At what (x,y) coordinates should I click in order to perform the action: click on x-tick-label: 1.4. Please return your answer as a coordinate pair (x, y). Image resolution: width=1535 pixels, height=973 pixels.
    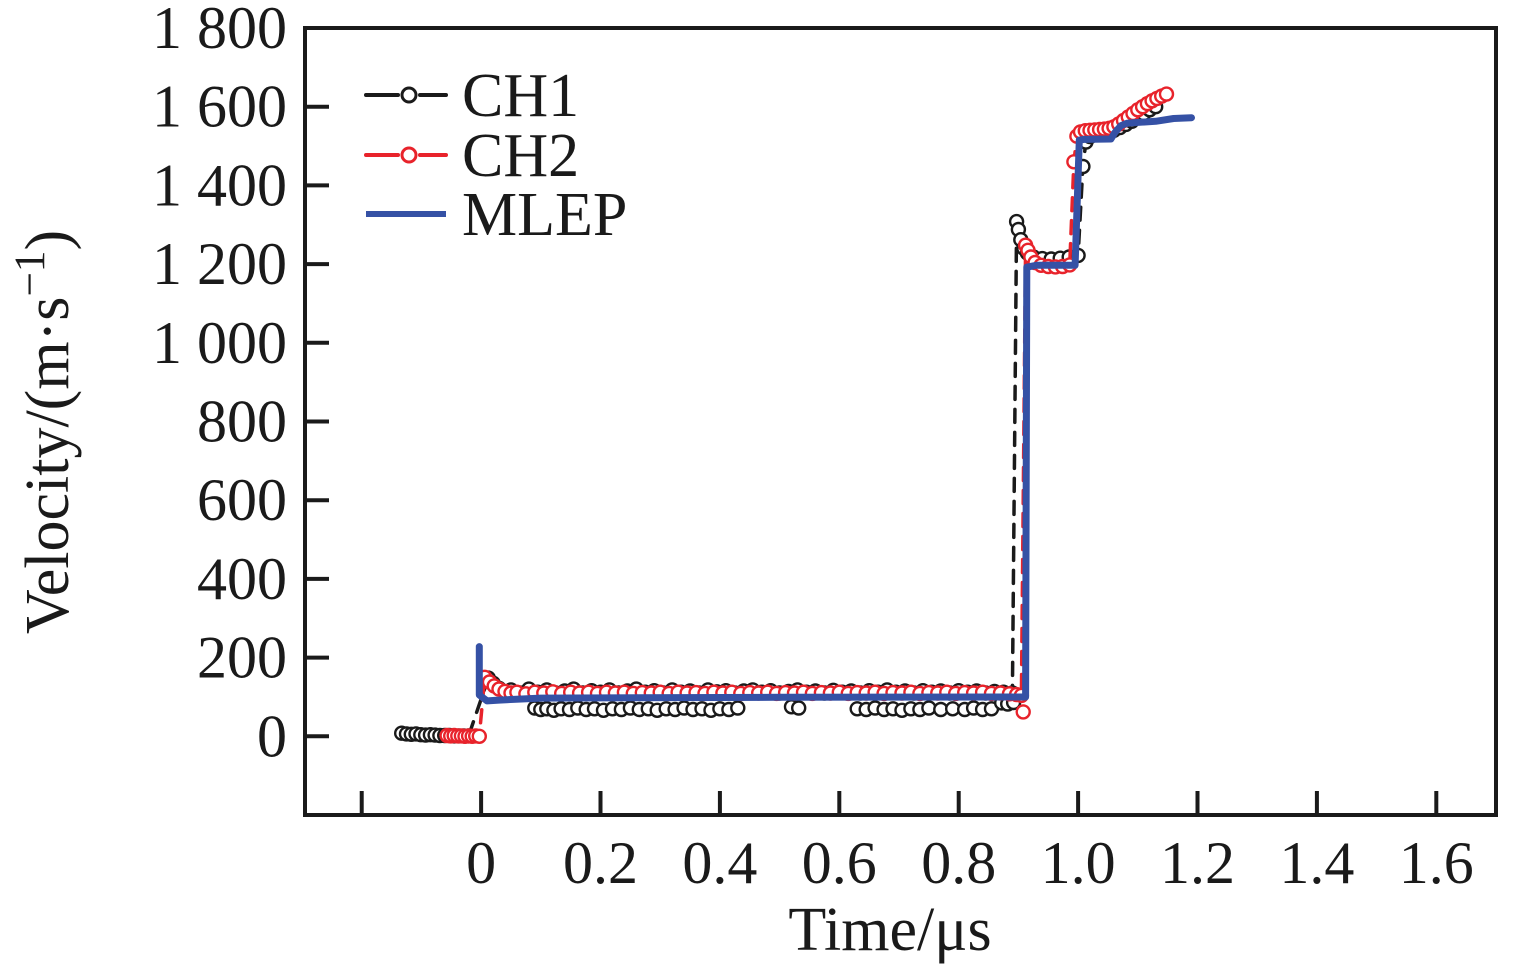
    Looking at the image, I should click on (1316, 863).